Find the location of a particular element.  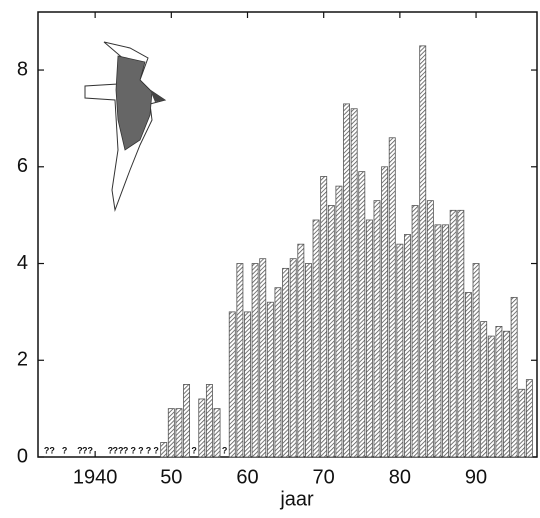

x-tick-label: 80 is located at coordinates (400, 477).